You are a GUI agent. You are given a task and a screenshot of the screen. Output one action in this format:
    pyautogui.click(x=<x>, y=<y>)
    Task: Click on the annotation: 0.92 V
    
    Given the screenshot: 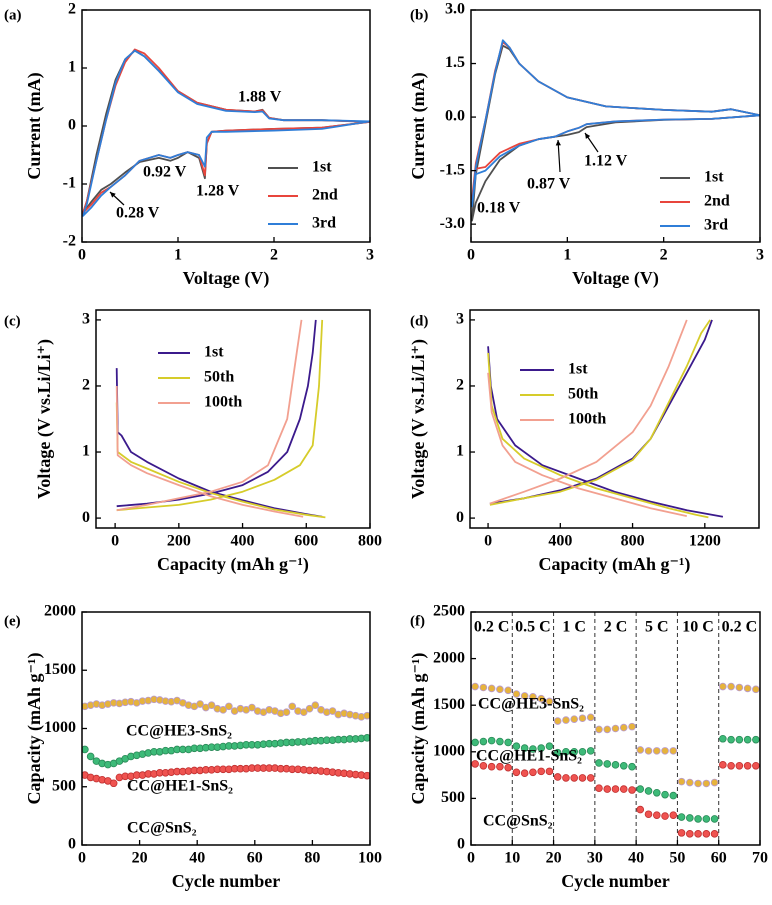 What is the action you would take?
    pyautogui.click(x=165, y=172)
    